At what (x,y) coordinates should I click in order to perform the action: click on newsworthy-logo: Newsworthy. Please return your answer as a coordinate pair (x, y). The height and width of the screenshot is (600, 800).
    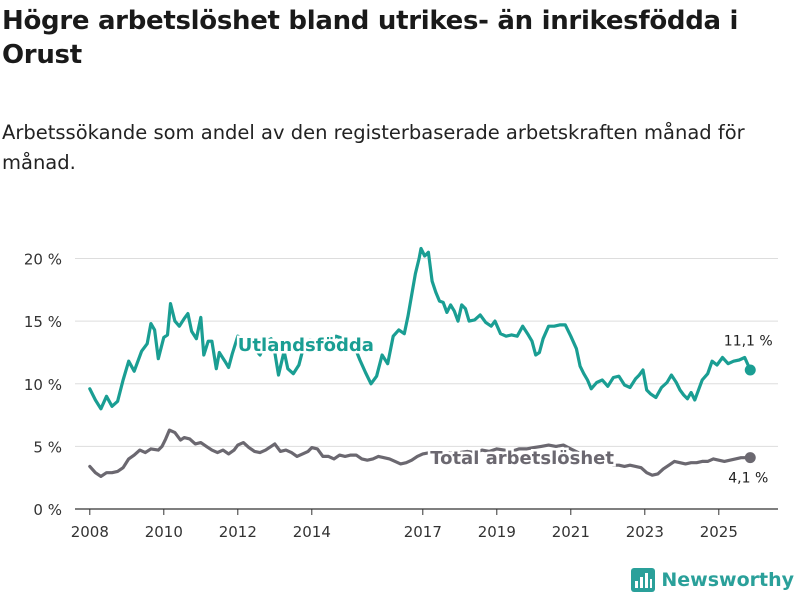
    Looking at the image, I should click on (712, 580).